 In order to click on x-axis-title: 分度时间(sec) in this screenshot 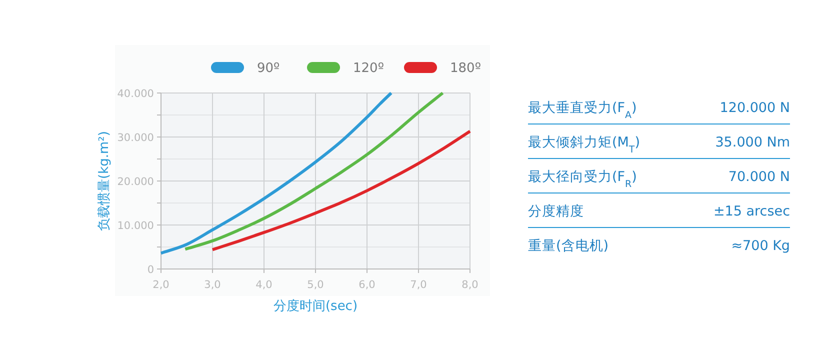, I will do `click(315, 306)`.